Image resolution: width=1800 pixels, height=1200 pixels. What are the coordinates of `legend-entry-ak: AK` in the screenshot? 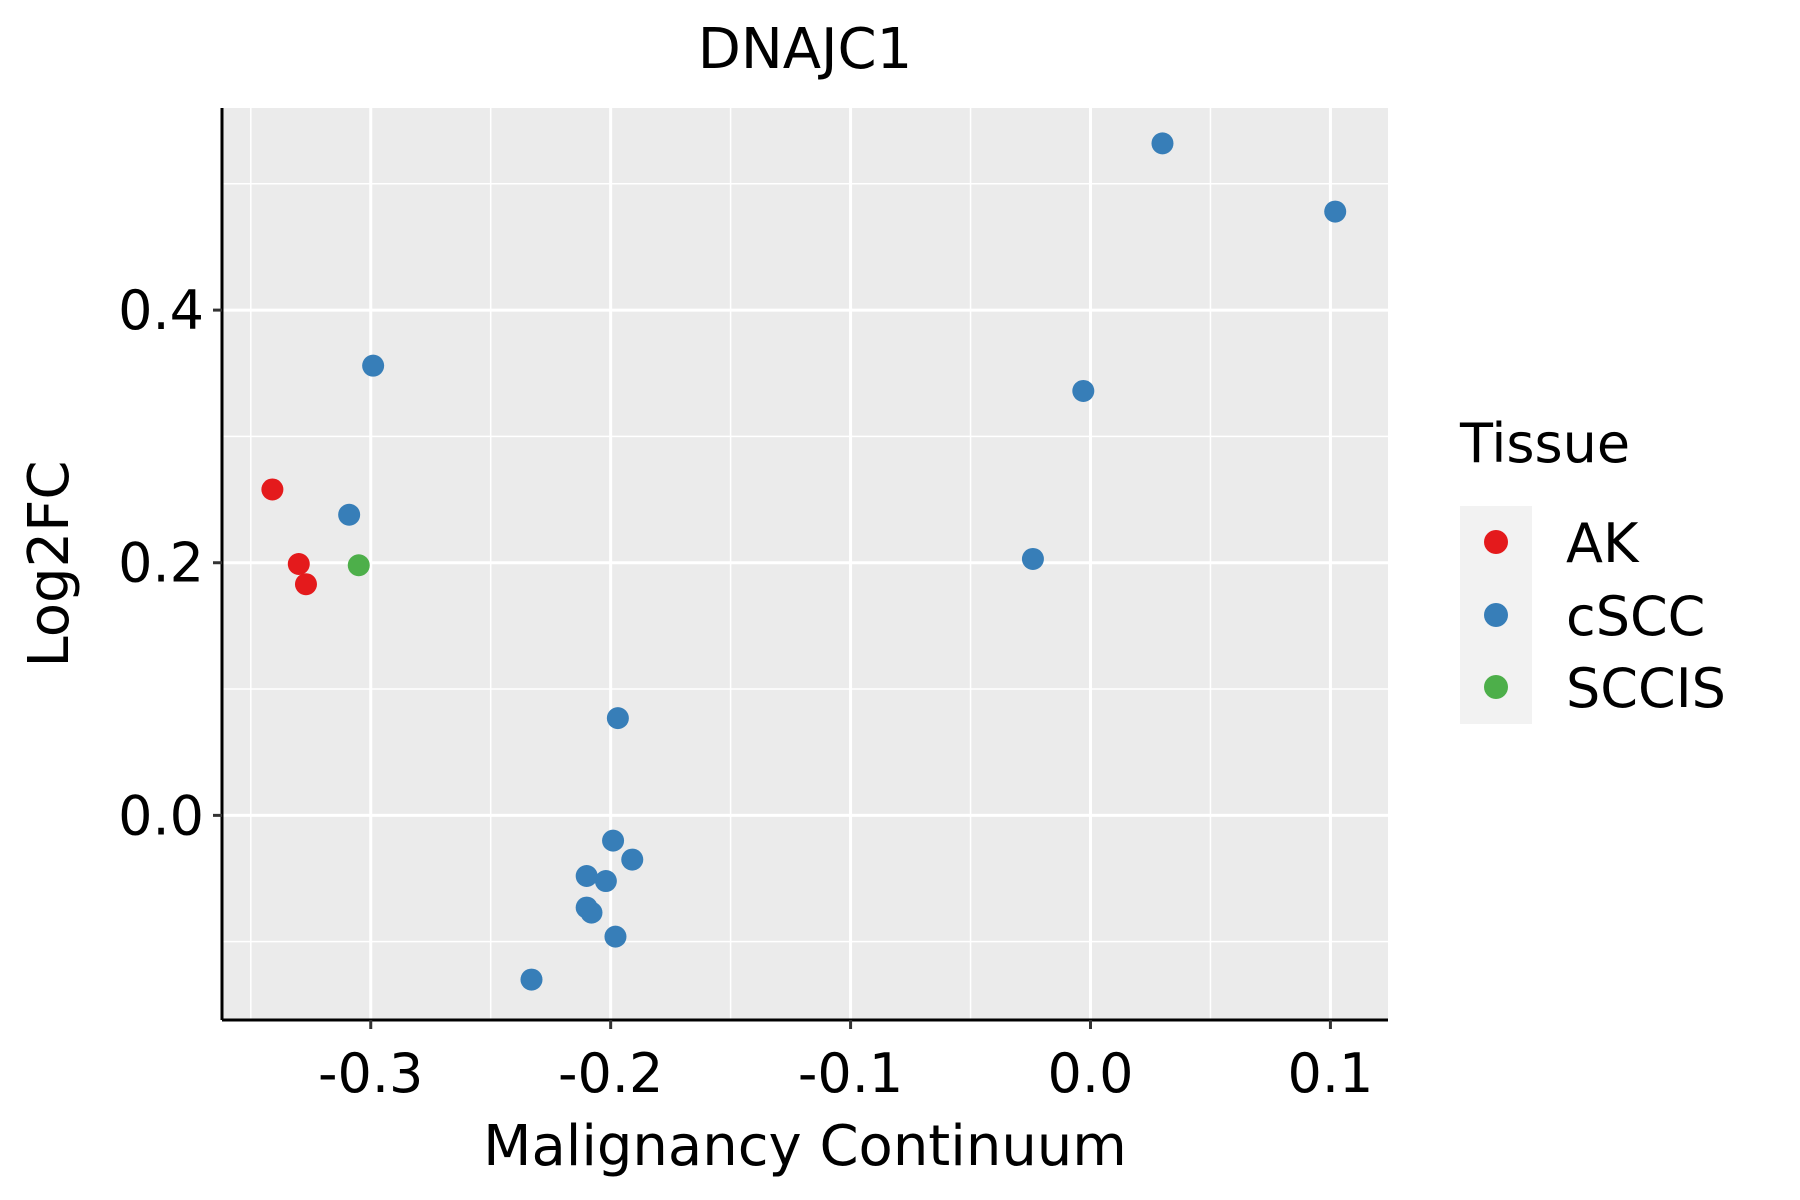 It's located at (1562, 543).